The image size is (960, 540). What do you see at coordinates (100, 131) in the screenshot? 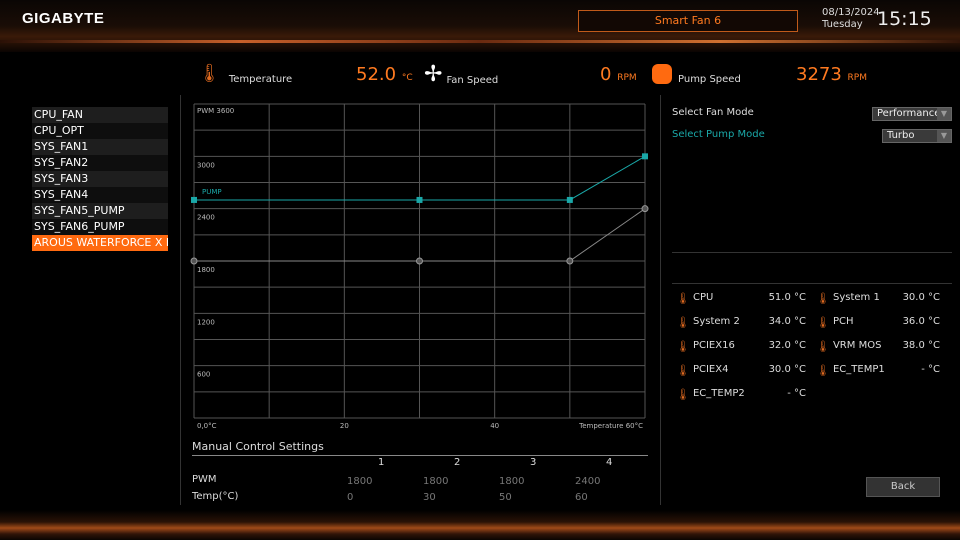
I see `sidebar-item: CPU_OPT` at bounding box center [100, 131].